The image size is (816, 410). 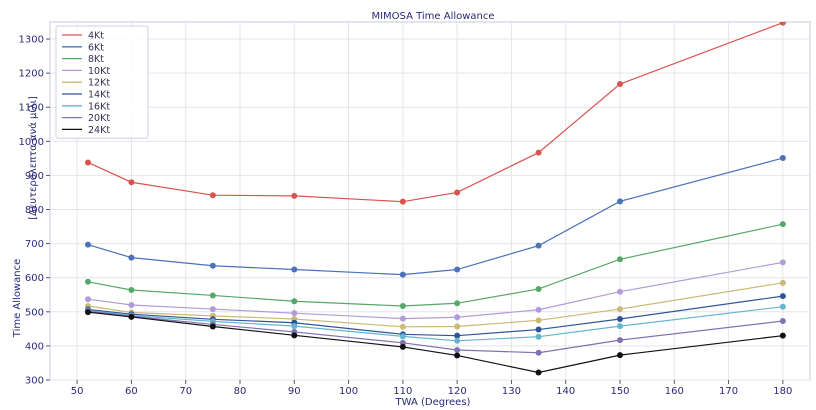 What do you see at coordinates (31, 74) in the screenshot?
I see `y-tick-label: 1200` at bounding box center [31, 74].